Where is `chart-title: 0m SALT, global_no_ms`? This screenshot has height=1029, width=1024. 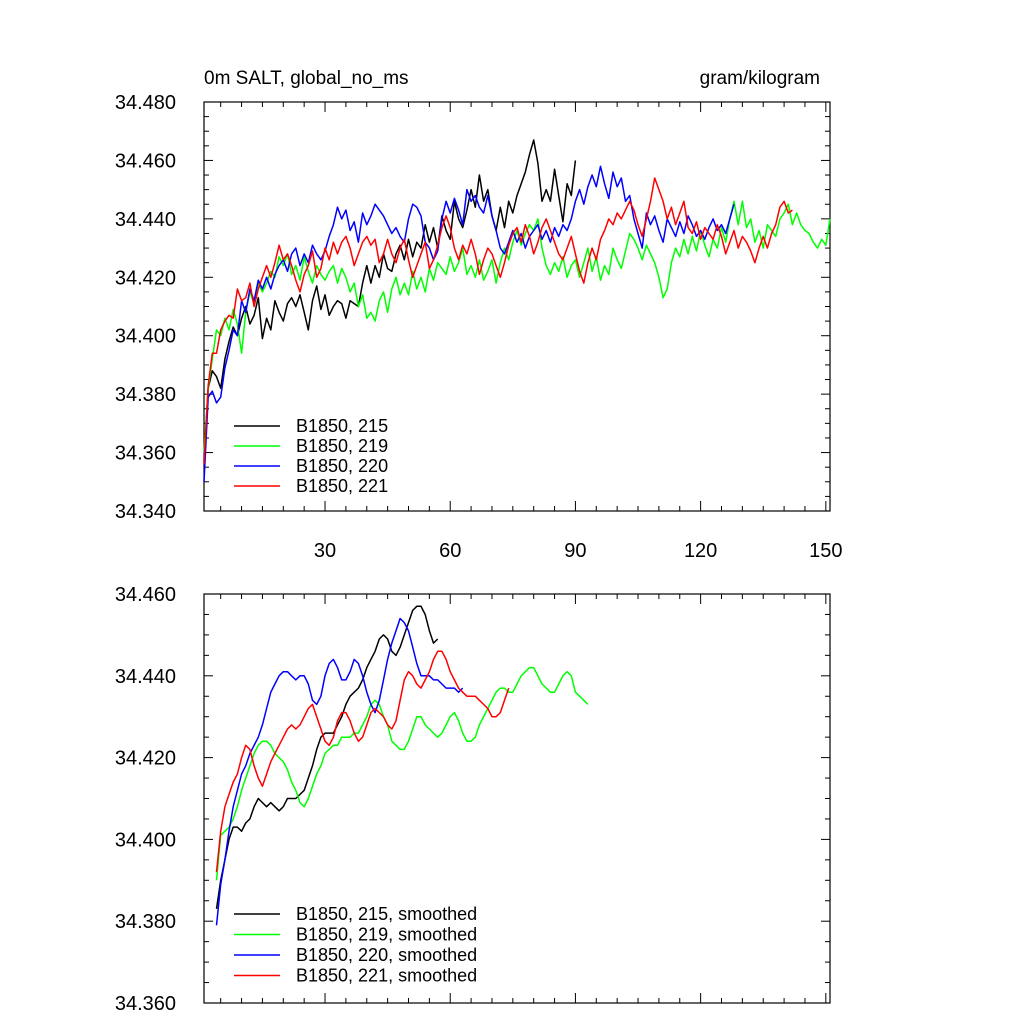 chart-title: 0m SALT, global_no_ms is located at coordinates (306, 78).